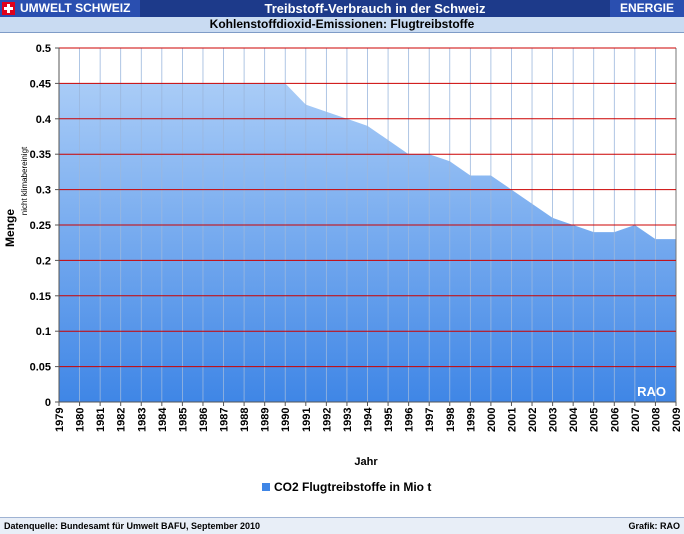 Image resolution: width=684 pixels, height=534 pixels. I want to click on x-tick-label: 1987, so click(225, 420).